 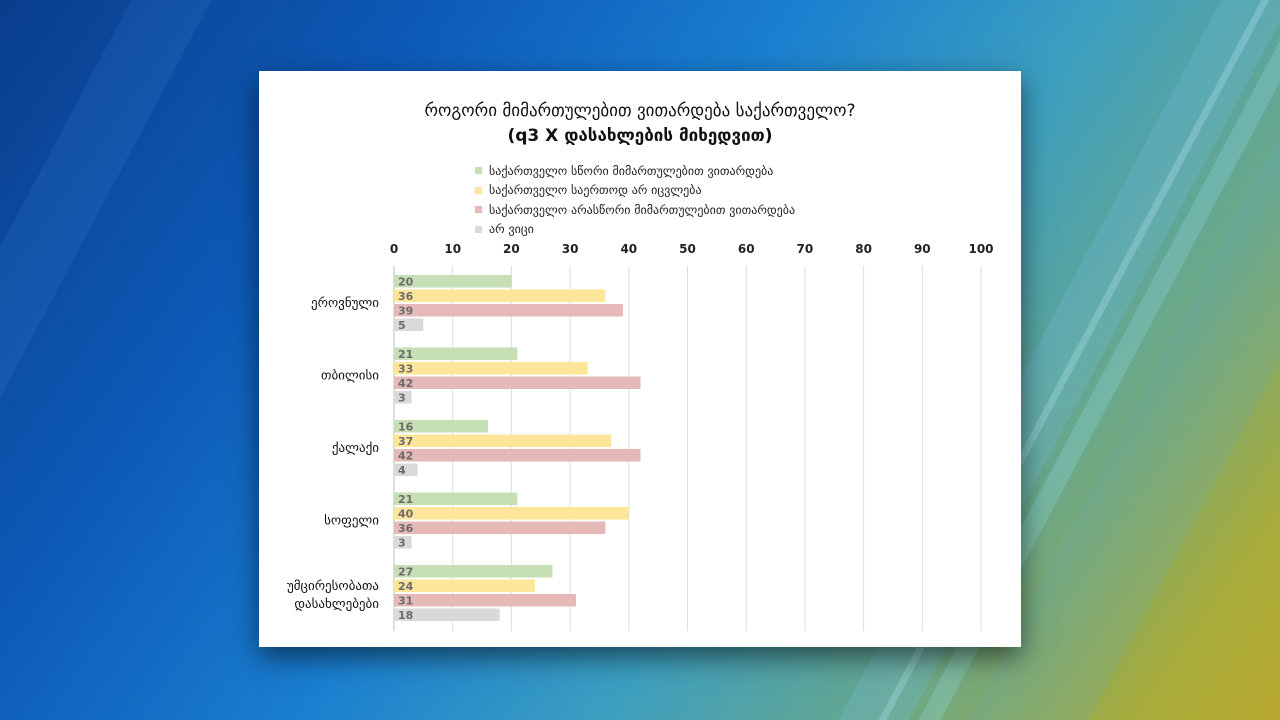 I want to click on x-tick-label: 70, so click(x=805, y=249).